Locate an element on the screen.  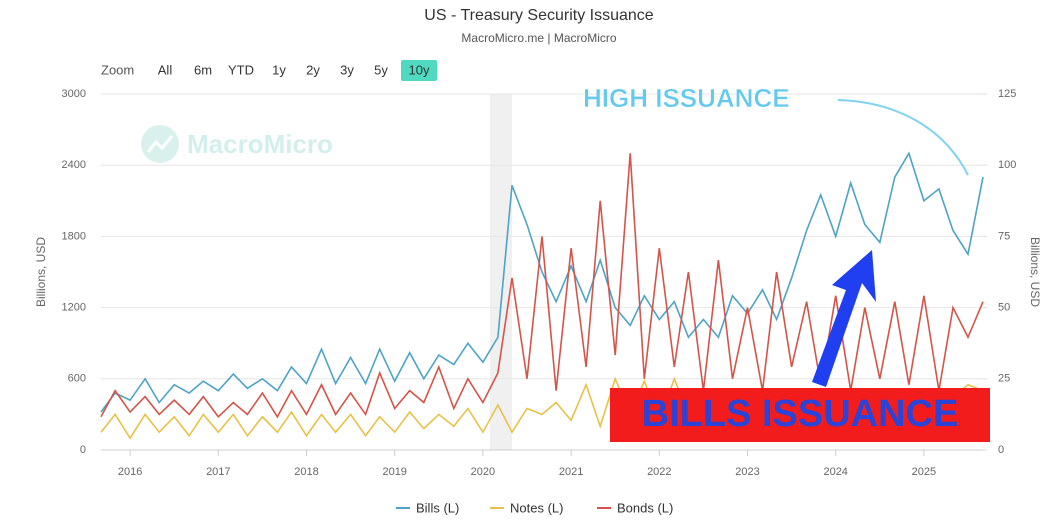
x-tick-label: 2023 is located at coordinates (747, 472).